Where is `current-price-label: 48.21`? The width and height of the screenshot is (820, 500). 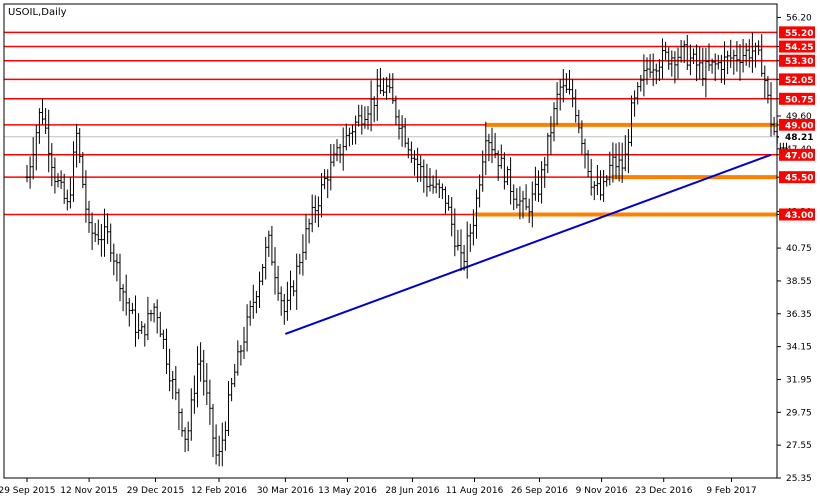 current-price-label: 48.21 is located at coordinates (799, 138).